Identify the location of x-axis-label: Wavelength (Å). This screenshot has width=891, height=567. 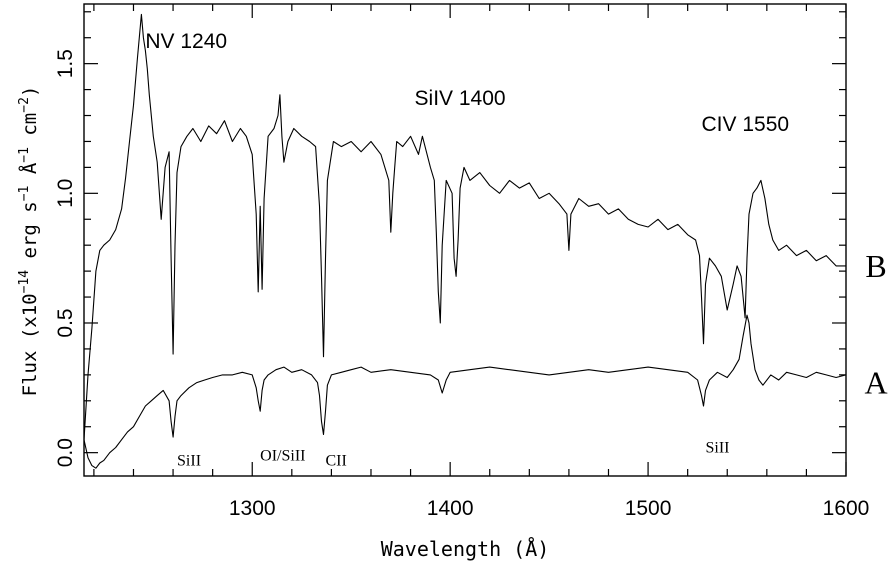
(465, 549).